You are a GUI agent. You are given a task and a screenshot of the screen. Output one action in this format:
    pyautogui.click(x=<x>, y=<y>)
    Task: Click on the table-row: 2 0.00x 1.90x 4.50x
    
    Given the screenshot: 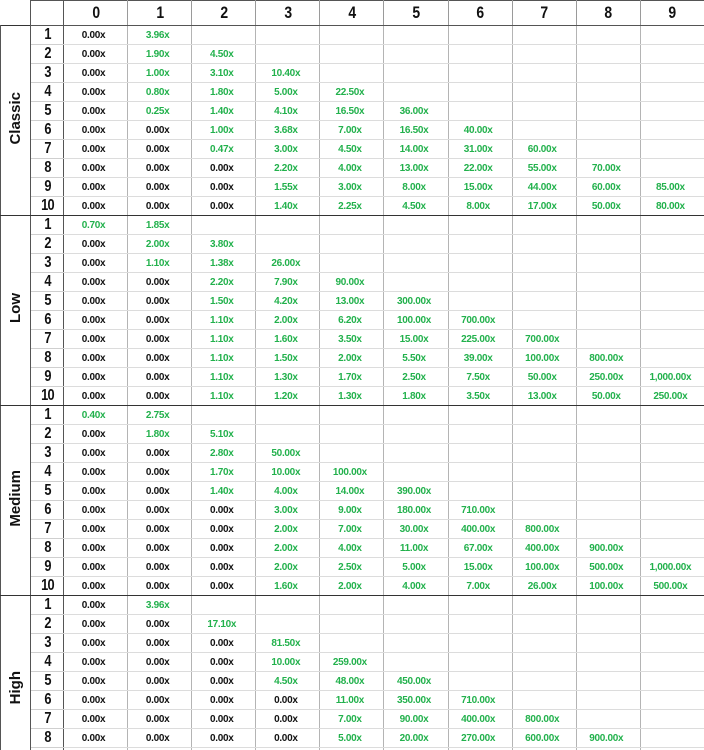 What is the action you would take?
    pyautogui.click(x=352, y=54)
    